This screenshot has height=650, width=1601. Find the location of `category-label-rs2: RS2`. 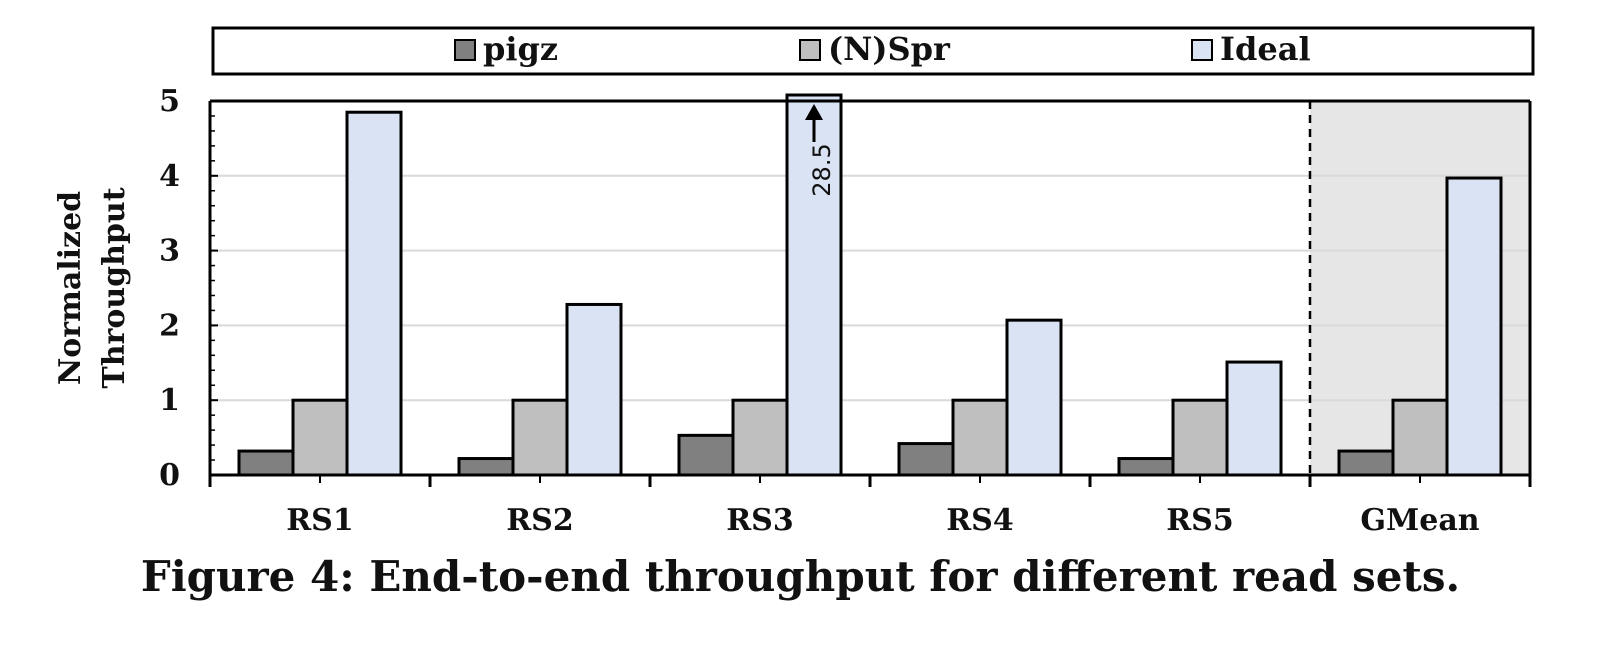

category-label-rs2: RS2 is located at coordinates (539, 520).